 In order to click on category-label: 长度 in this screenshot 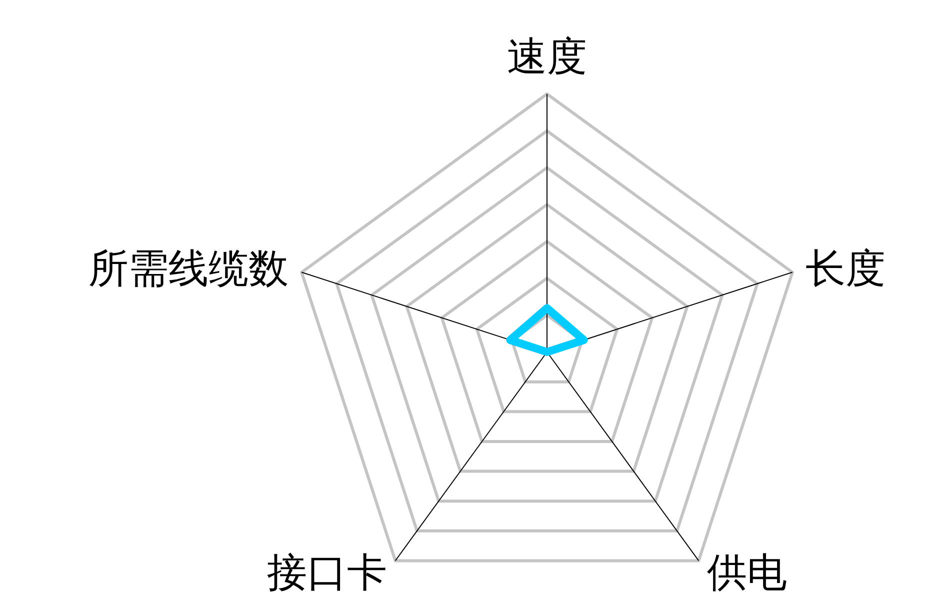, I will do `click(846, 269)`.